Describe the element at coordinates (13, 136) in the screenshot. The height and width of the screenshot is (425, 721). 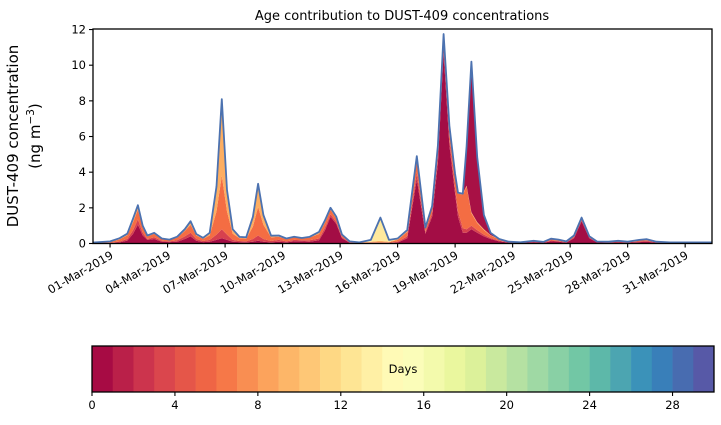
I see `y-axis-label-line1: DUST-409 concentration` at that location.